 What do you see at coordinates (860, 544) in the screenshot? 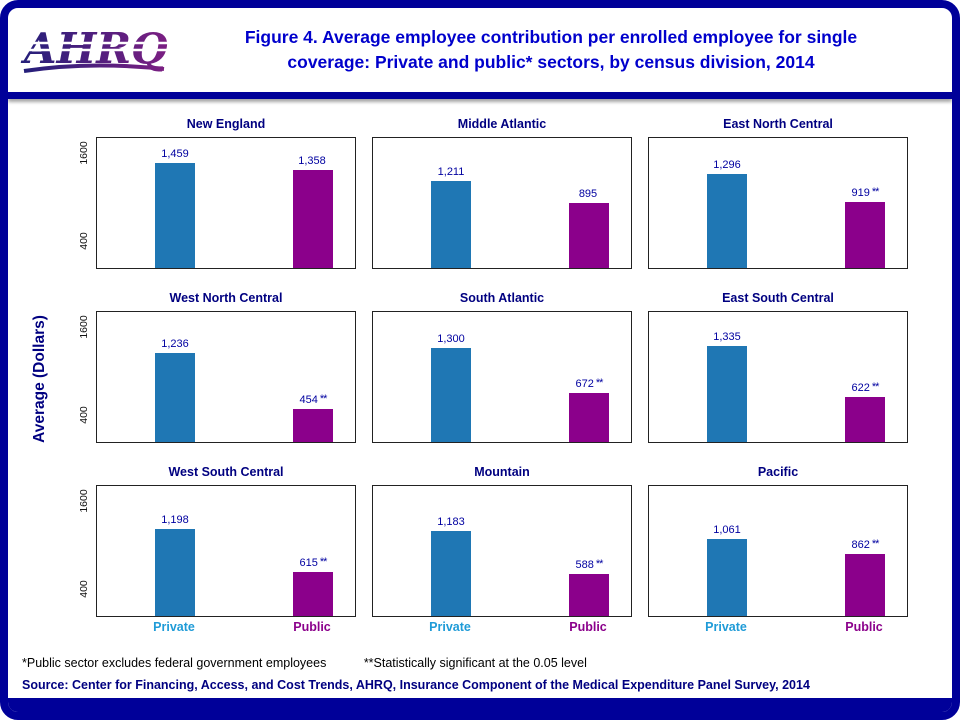
I see `value-text: 862` at bounding box center [860, 544].